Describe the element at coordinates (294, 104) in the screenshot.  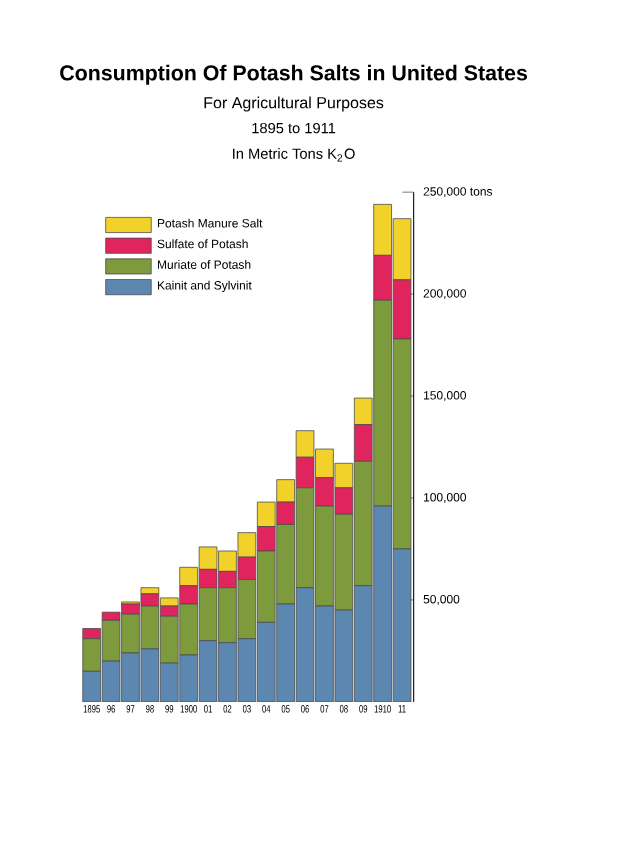
I see `chart-subtitle: For Agricultural Purposes` at that location.